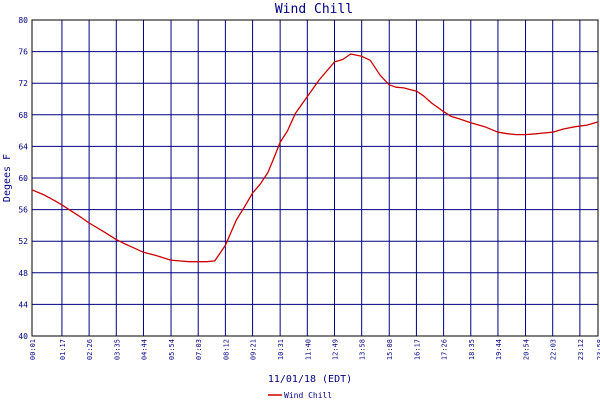 This screenshot has height=400, width=600. What do you see at coordinates (172, 349) in the screenshot?
I see `x-tick-label: 05:54` at bounding box center [172, 349].